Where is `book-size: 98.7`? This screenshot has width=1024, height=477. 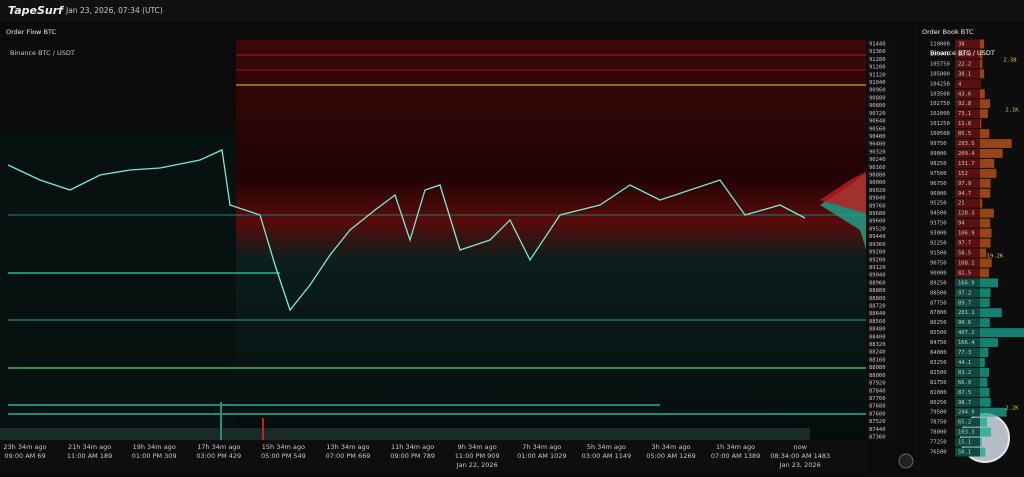 book-size: 98.7 is located at coordinates (964, 403).